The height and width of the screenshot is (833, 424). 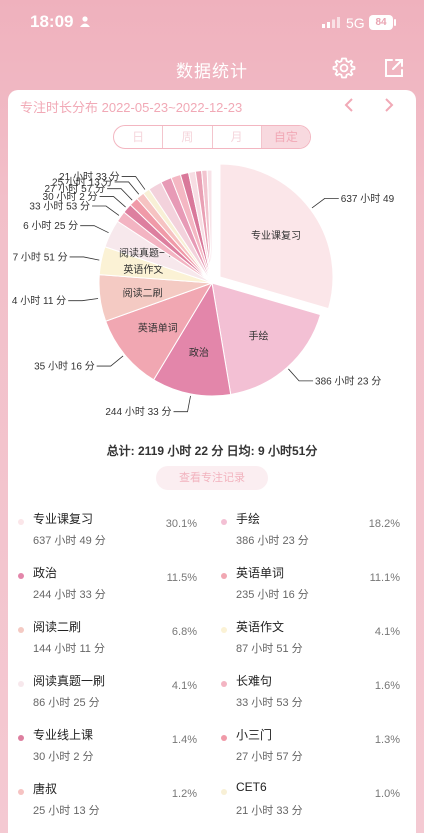 What do you see at coordinates (69, 541) in the screenshot?
I see `legend-time: 637 小时 49 分` at bounding box center [69, 541].